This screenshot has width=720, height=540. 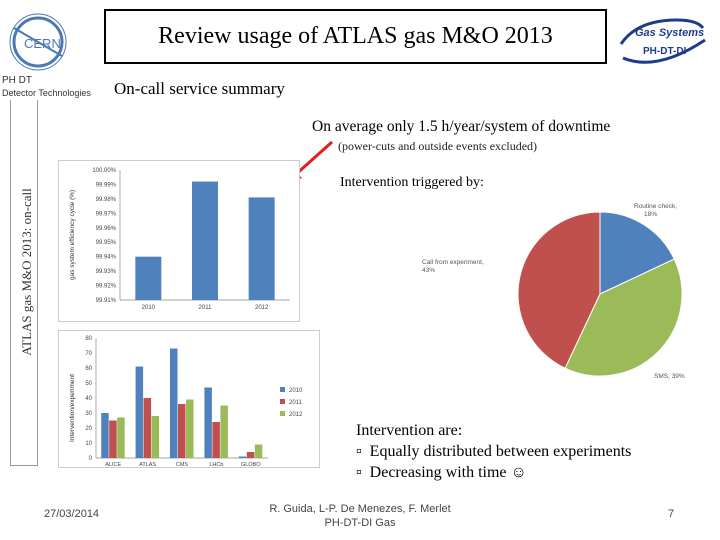 I want to click on efficiency-tick-label: 99.98%, so click(x=106, y=200).